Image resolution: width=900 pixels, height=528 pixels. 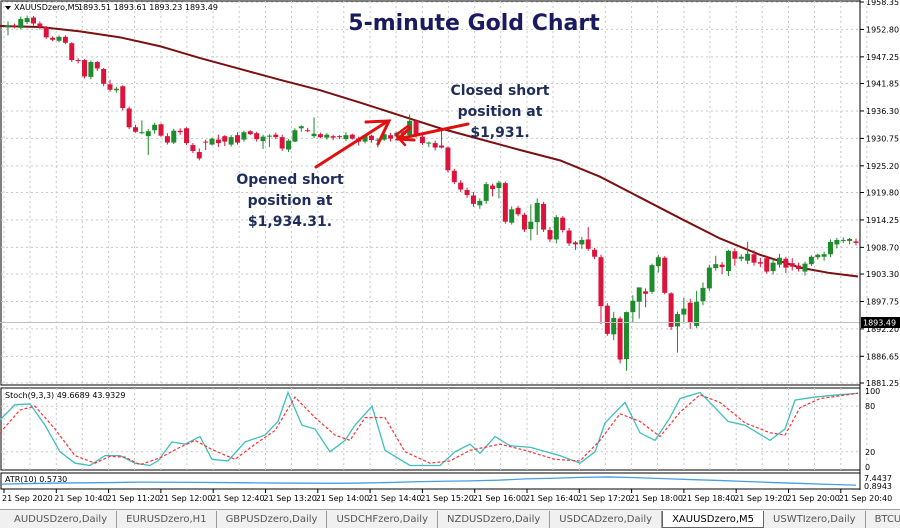 What do you see at coordinates (80, 498) in the screenshot?
I see `time-tick-label: 21 Sep 10:40` at bounding box center [80, 498].